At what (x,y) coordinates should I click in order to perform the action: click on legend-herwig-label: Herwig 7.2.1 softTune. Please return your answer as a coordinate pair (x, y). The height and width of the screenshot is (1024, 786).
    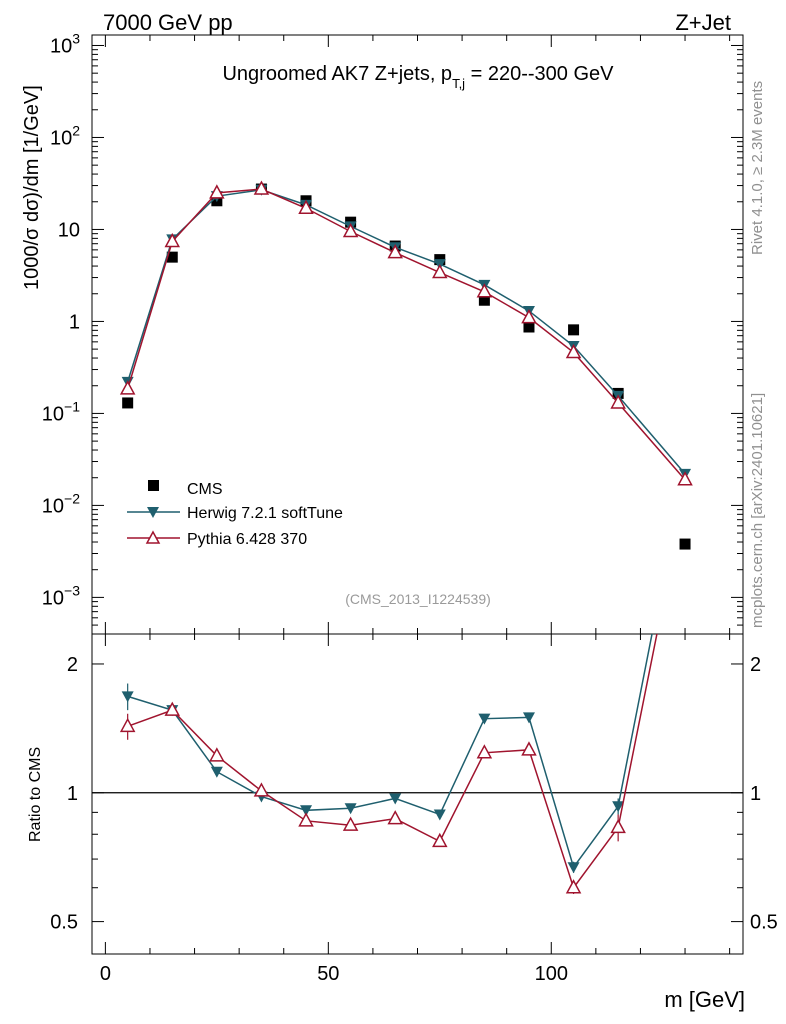
    Looking at the image, I should click on (265, 513).